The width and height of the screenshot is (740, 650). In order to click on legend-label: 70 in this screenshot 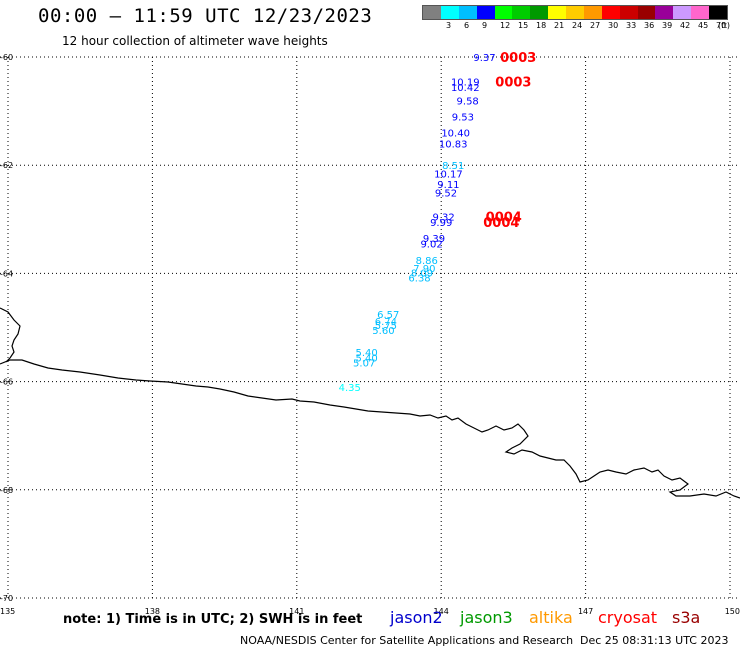, I will do `click(721, 25)`.